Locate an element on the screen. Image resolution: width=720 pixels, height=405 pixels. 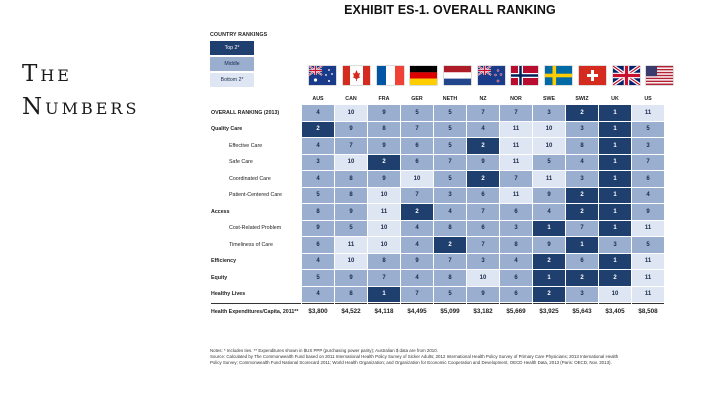
table-row: Timeliness of Care 6 11 10 4 2 7 8 9 1 3 5 is located at coordinates (437, 245).